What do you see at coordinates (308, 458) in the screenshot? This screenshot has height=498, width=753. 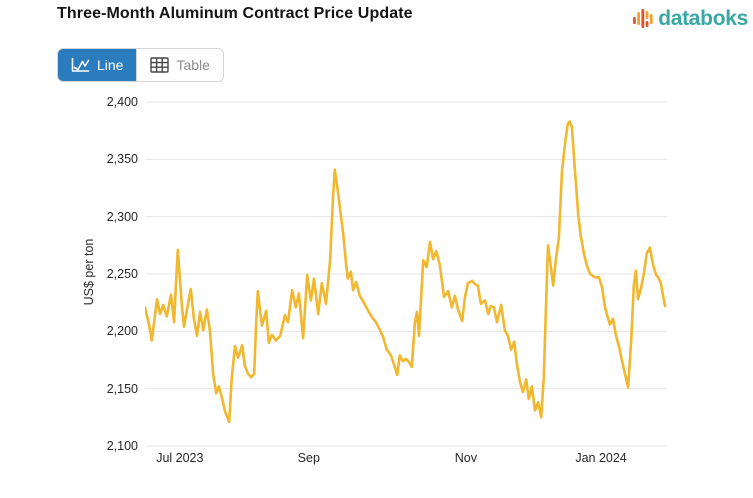 I see `x-tick-label: Sep` at bounding box center [308, 458].